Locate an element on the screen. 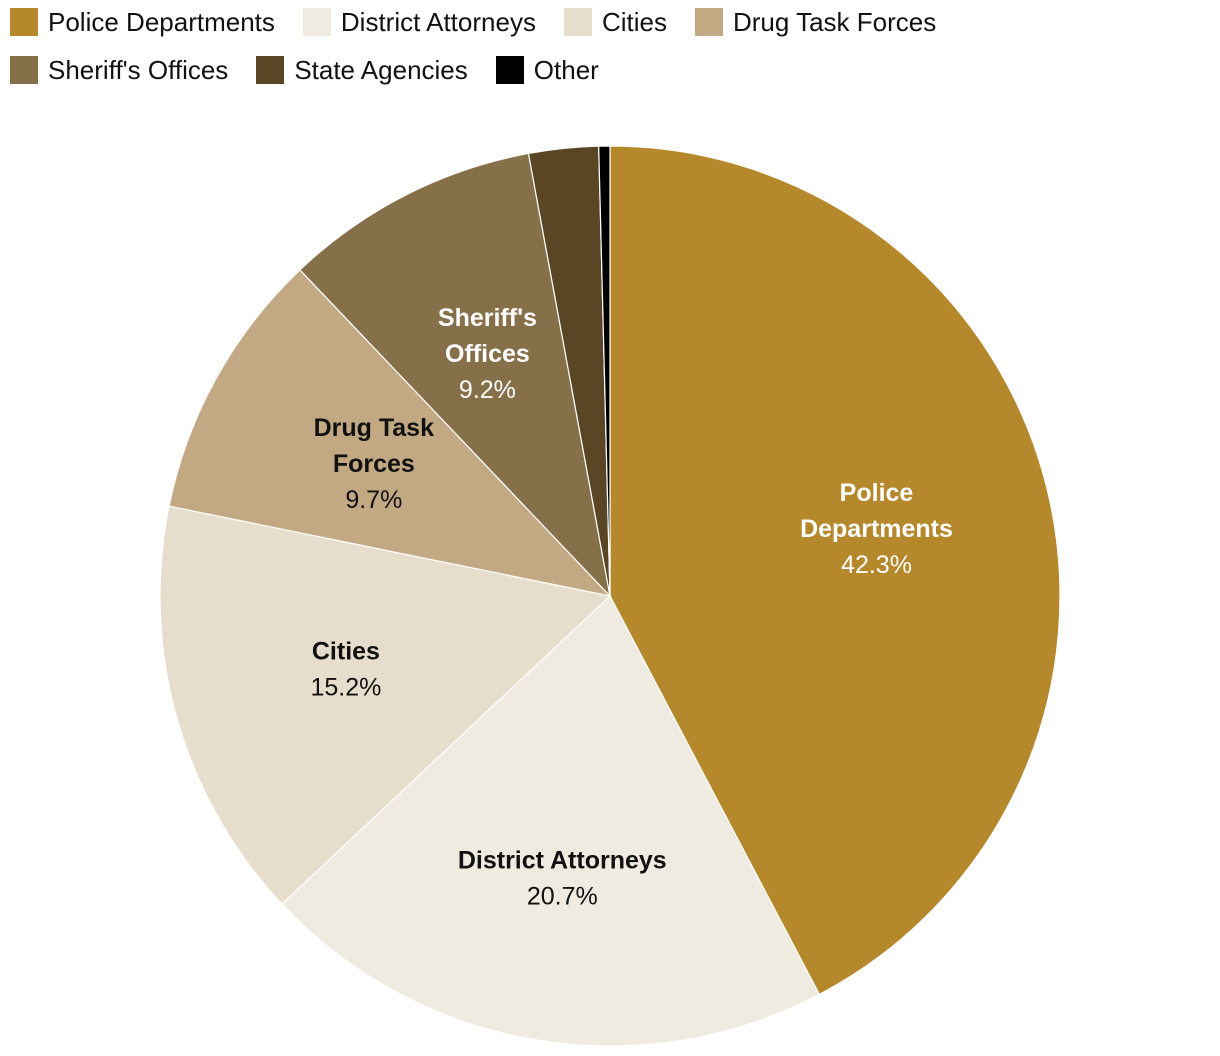 Image resolution: width=1220 pixels, height=1056 pixels. slice-label-police-departments: Police Departments 42.3% is located at coordinates (876, 529).